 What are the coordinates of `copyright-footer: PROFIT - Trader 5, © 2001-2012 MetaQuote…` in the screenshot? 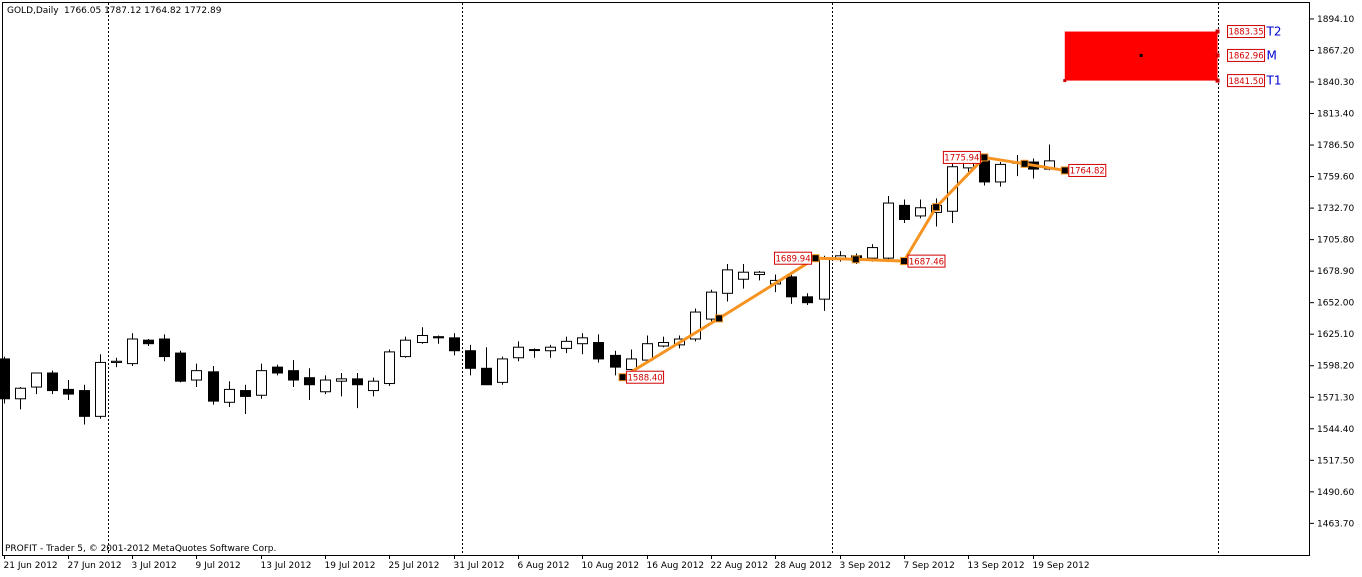 It's located at (140, 549).